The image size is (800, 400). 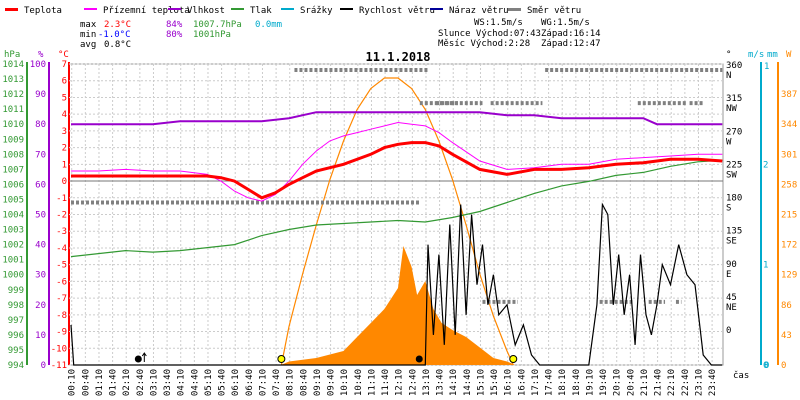 What do you see at coordinates (734, 199) in the screenshot?
I see `tick-label-direction: 180` at bounding box center [734, 199].